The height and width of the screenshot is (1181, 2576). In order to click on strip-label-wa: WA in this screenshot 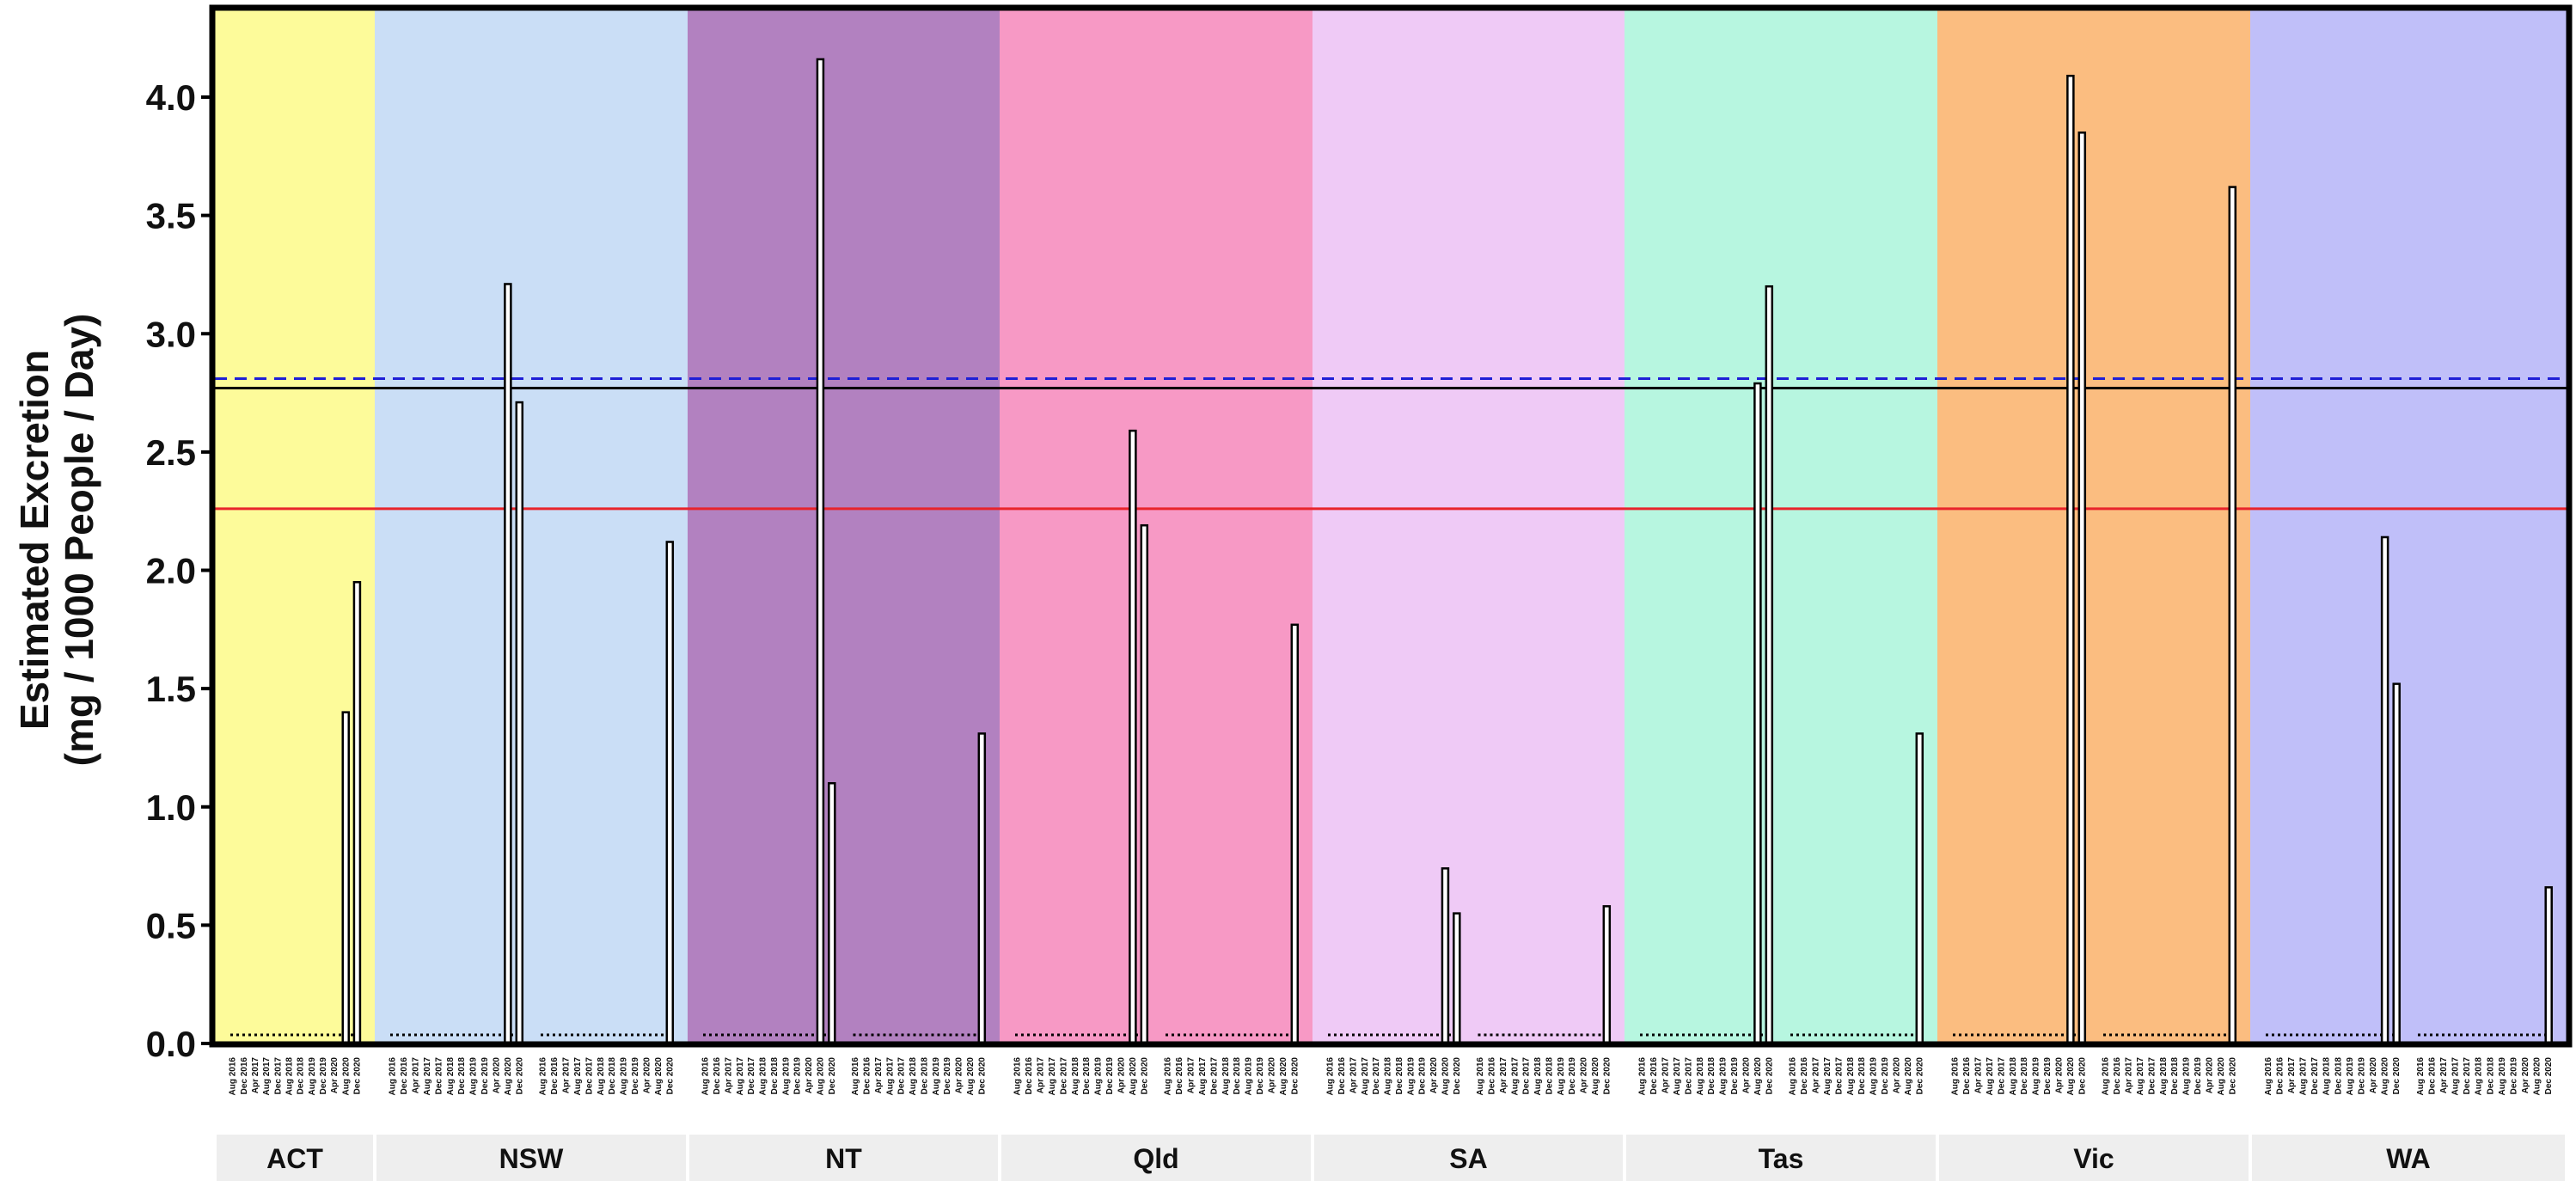, I will do `click(2408, 1158)`.